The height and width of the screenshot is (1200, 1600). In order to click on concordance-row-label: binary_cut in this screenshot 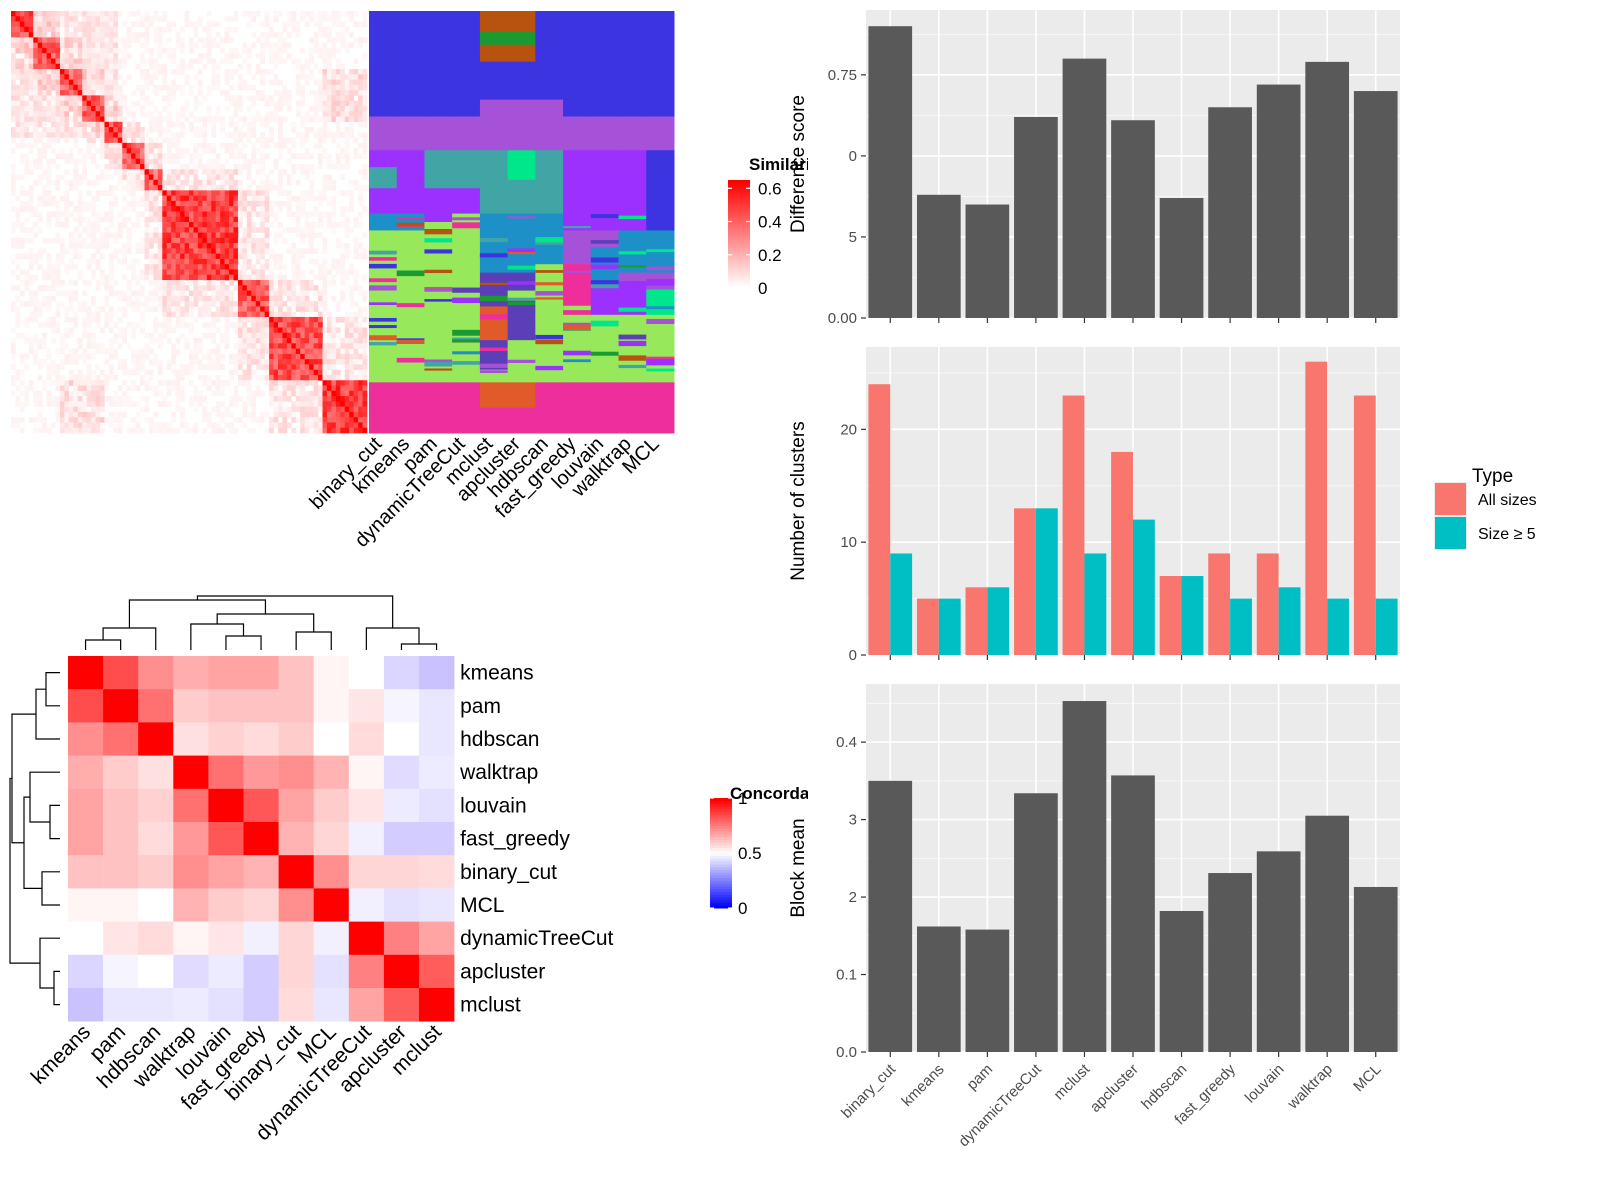, I will do `click(508, 872)`.